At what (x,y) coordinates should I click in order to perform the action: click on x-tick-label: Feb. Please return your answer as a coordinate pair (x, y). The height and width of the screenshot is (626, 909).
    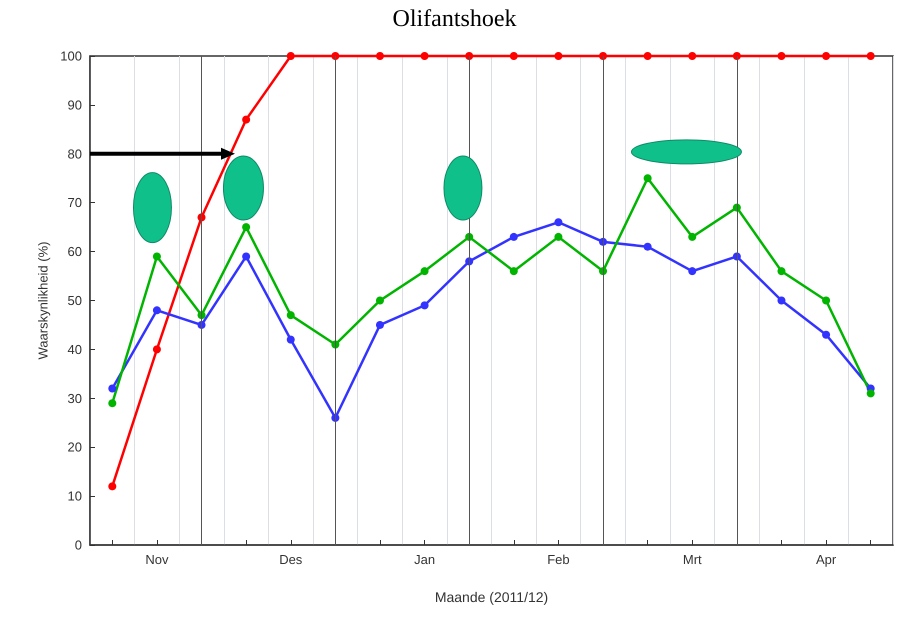
    Looking at the image, I should click on (558, 559).